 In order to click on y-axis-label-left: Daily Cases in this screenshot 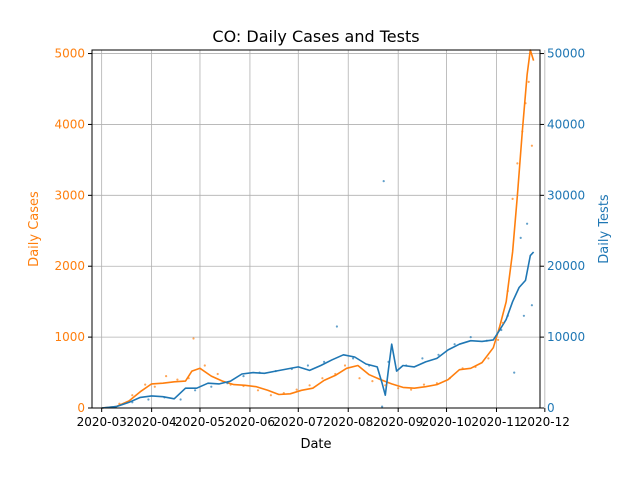, I will do `click(34, 229)`.